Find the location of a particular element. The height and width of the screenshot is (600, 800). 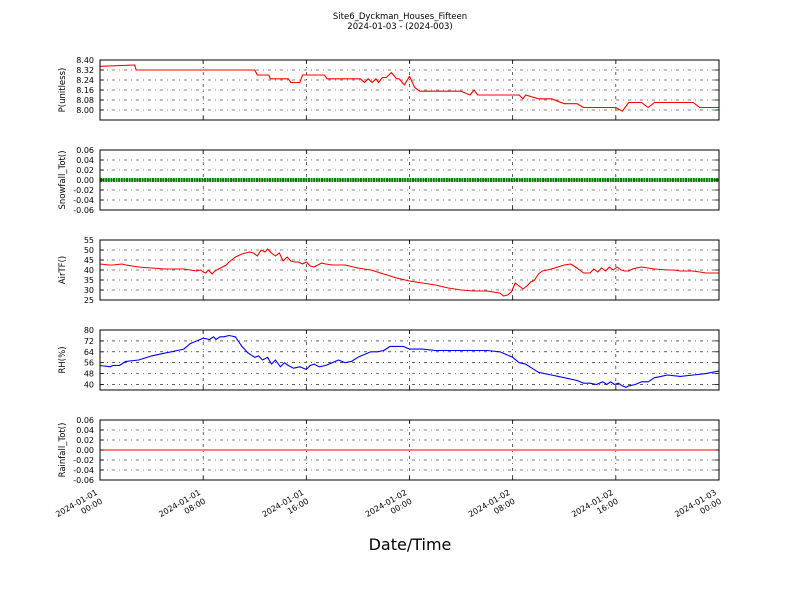

y-tick-label: 72 is located at coordinates (89, 341).